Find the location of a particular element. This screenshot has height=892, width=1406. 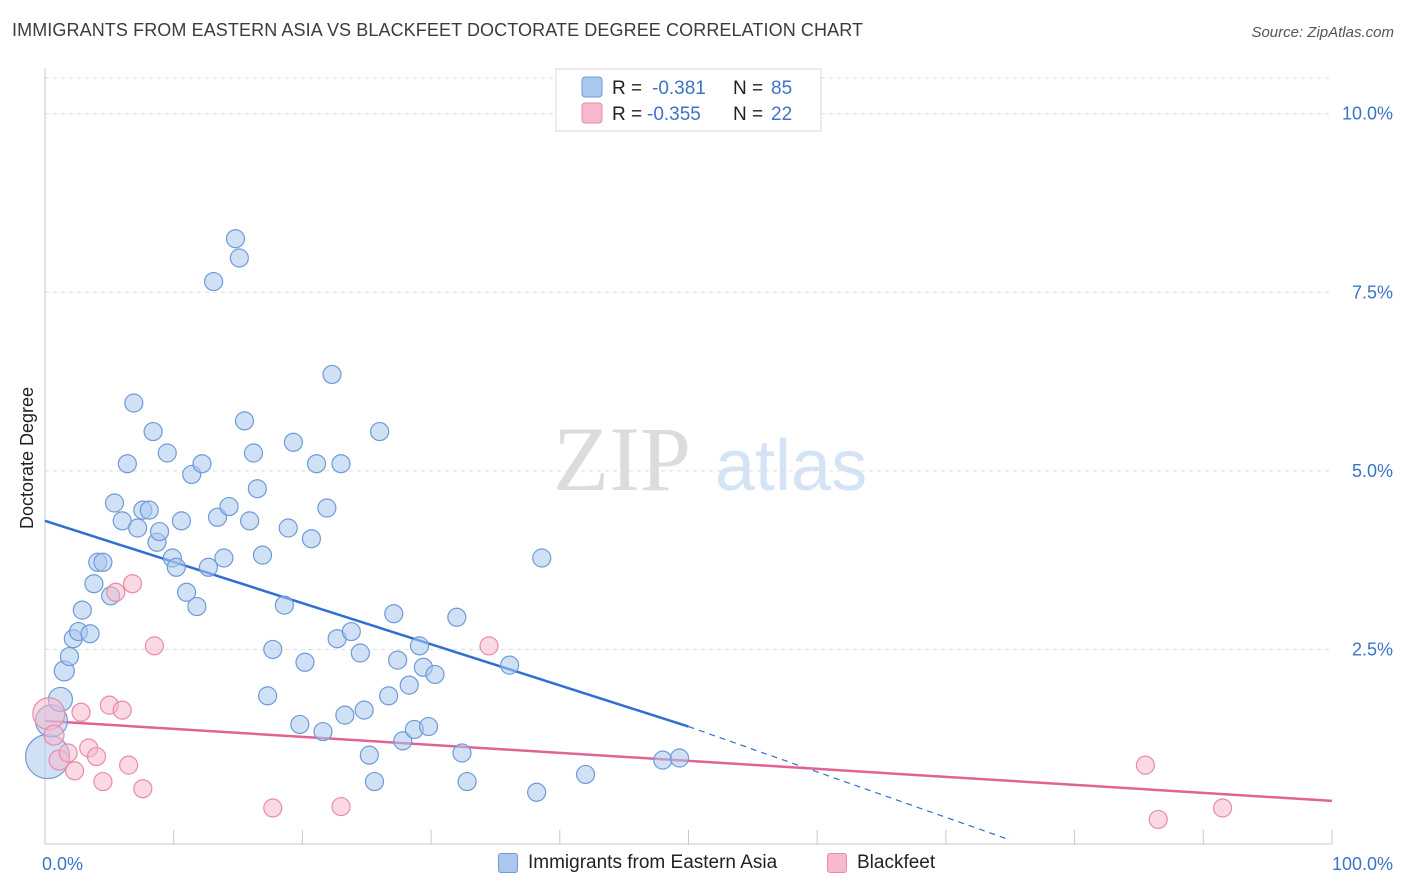

legend-box: R = -0.381 N = 85 R = -0.355 N = 22 is located at coordinates (688, 100).